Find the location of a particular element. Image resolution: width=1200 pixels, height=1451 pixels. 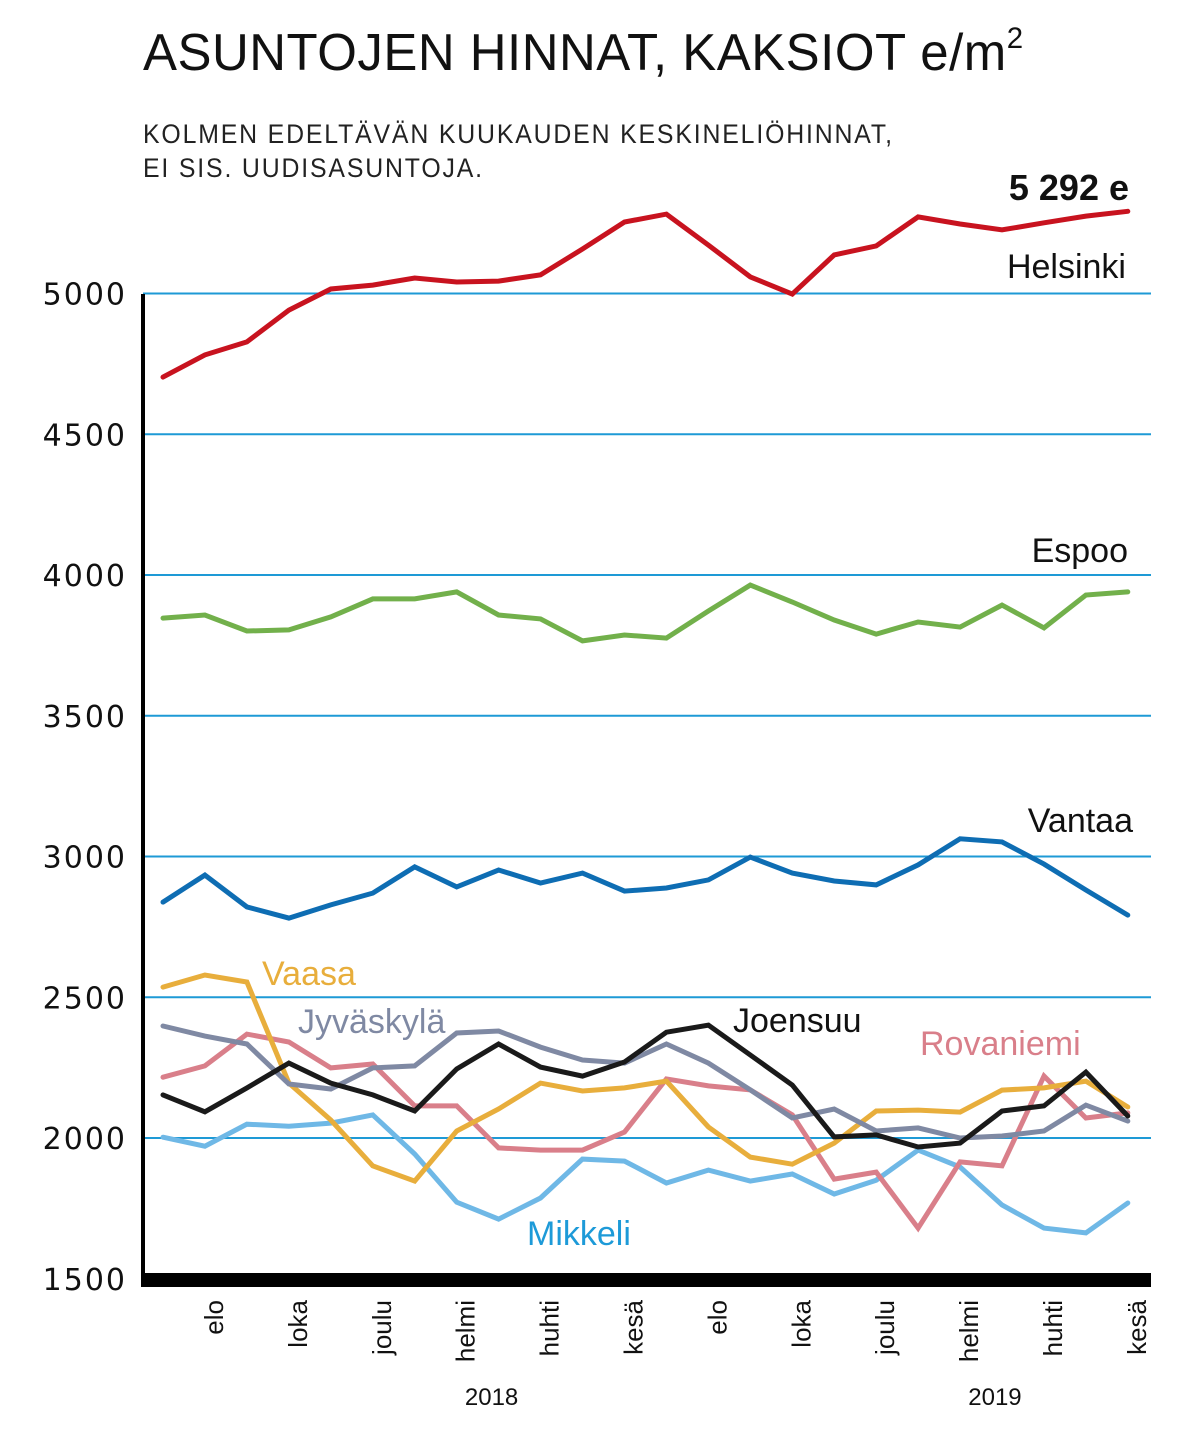

y-tick-label: 4500 is located at coordinates (85, 435).